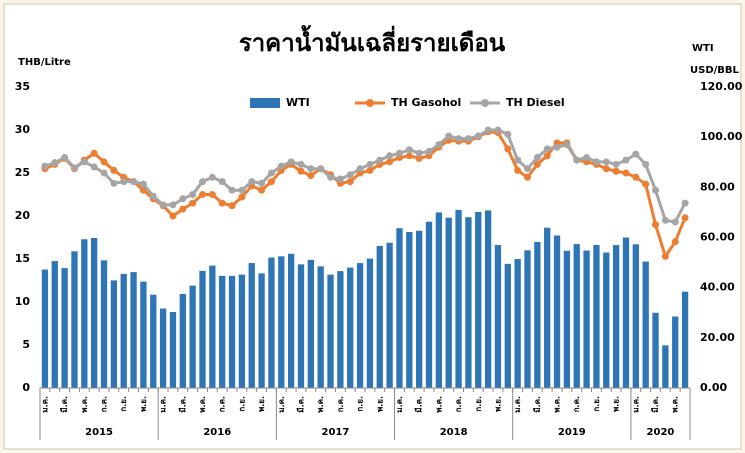 This screenshot has height=453, width=745. What do you see at coordinates (715, 70) in the screenshot?
I see `y2-axis-unit: USD/BBL` at bounding box center [715, 70].